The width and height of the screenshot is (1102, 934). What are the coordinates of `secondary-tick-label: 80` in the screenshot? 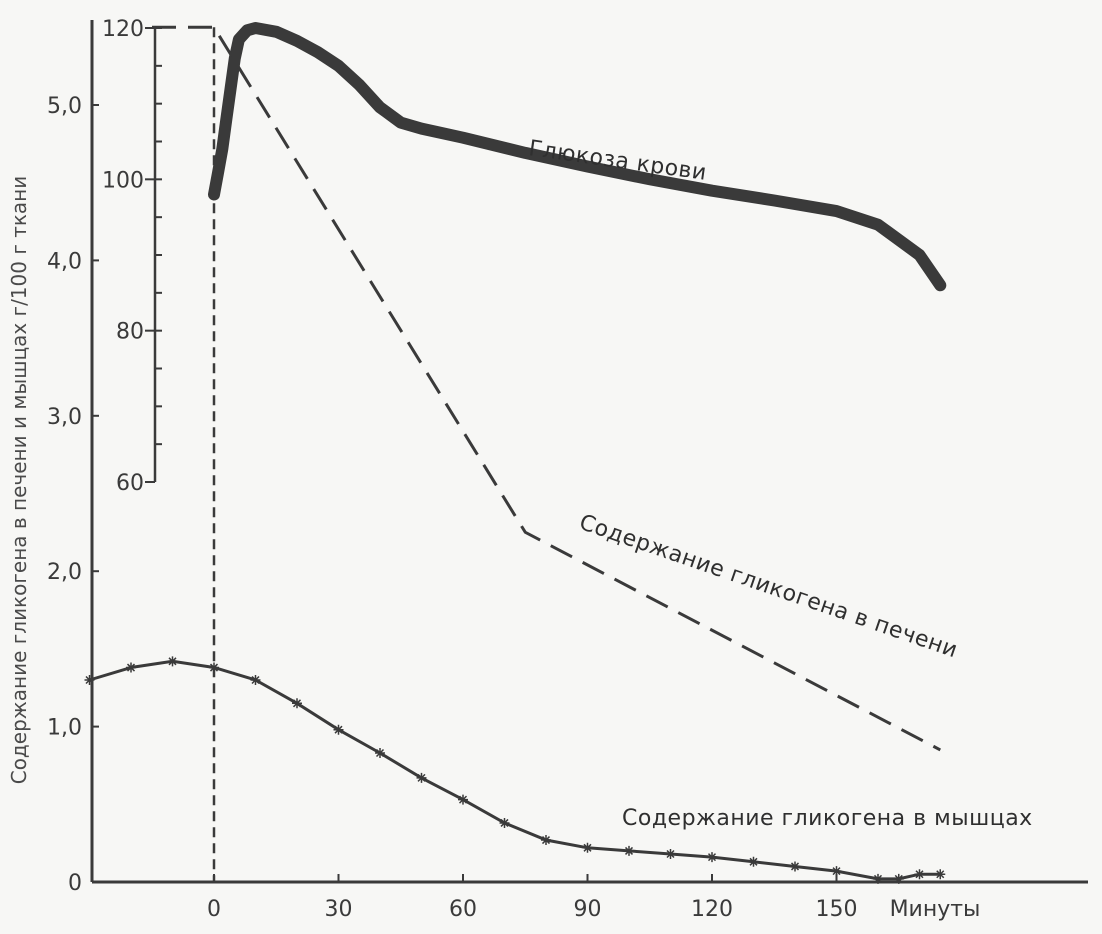 It's located at (130, 332).